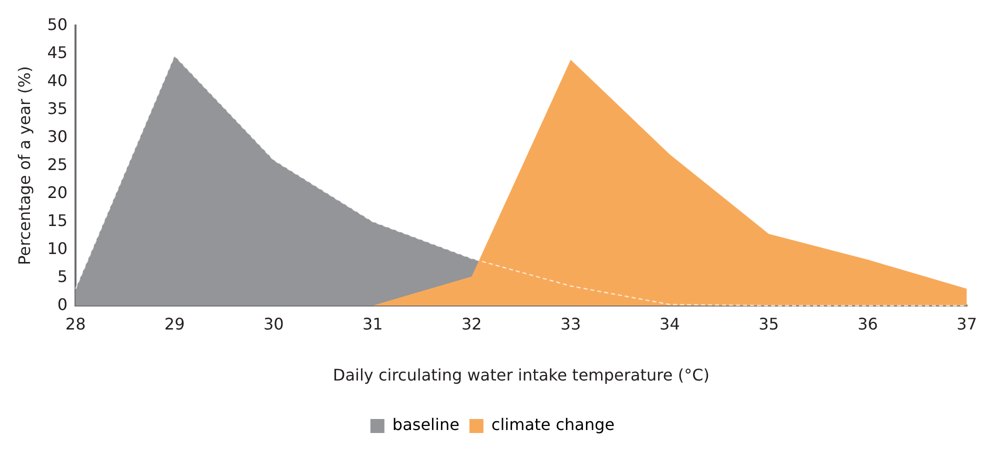  I want to click on y-tick-label: 10, so click(57, 248).